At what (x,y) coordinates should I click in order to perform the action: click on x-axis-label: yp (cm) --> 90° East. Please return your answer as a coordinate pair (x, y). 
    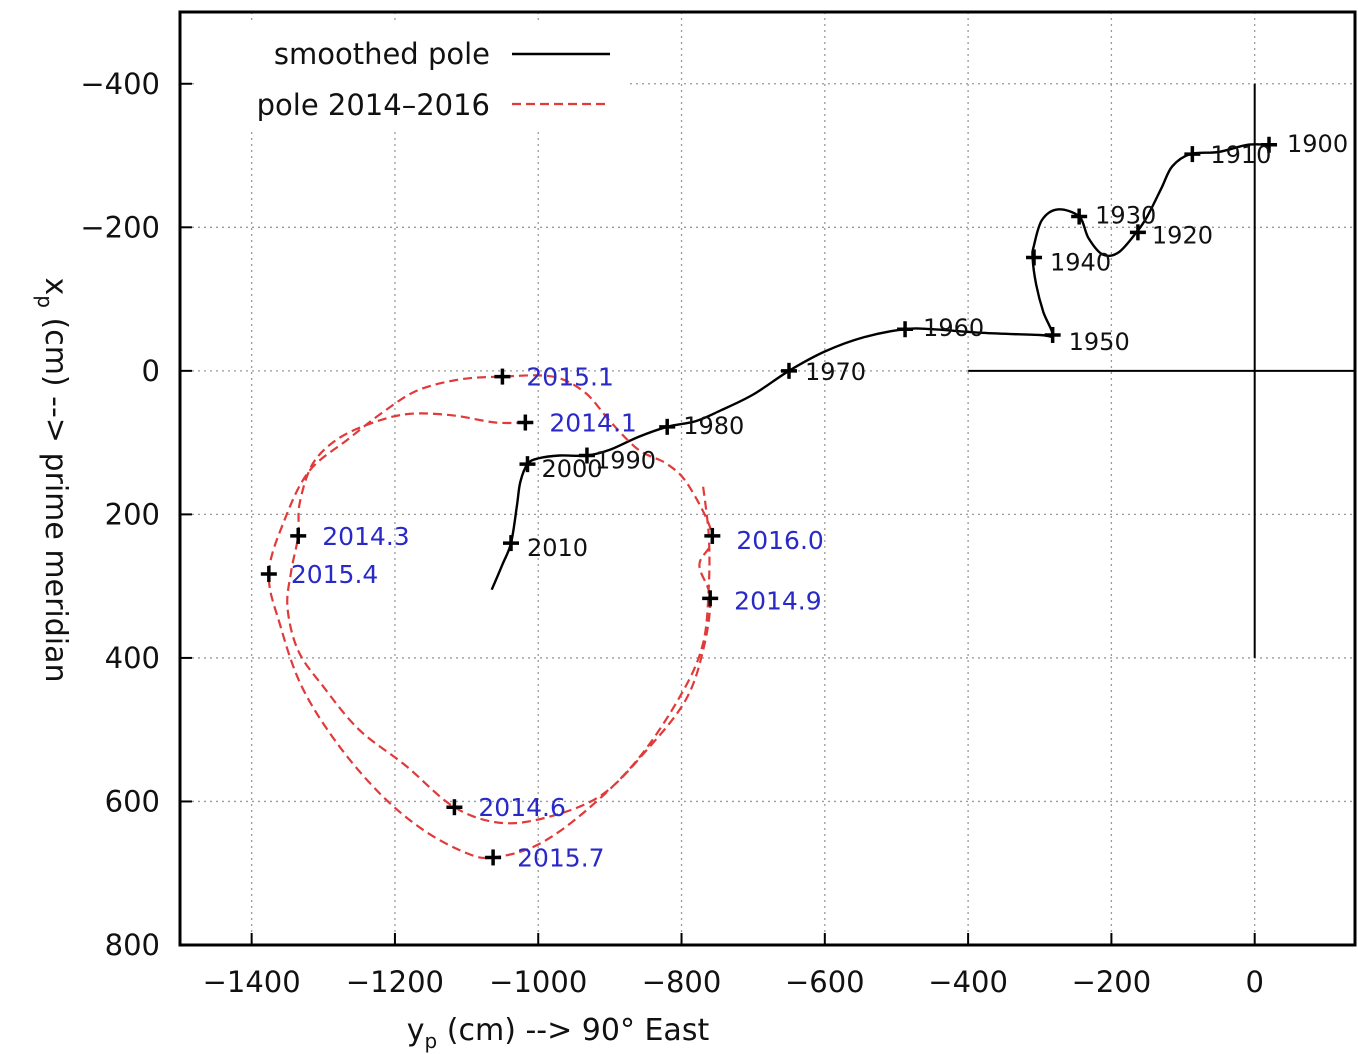
    Looking at the image, I should click on (558, 1033).